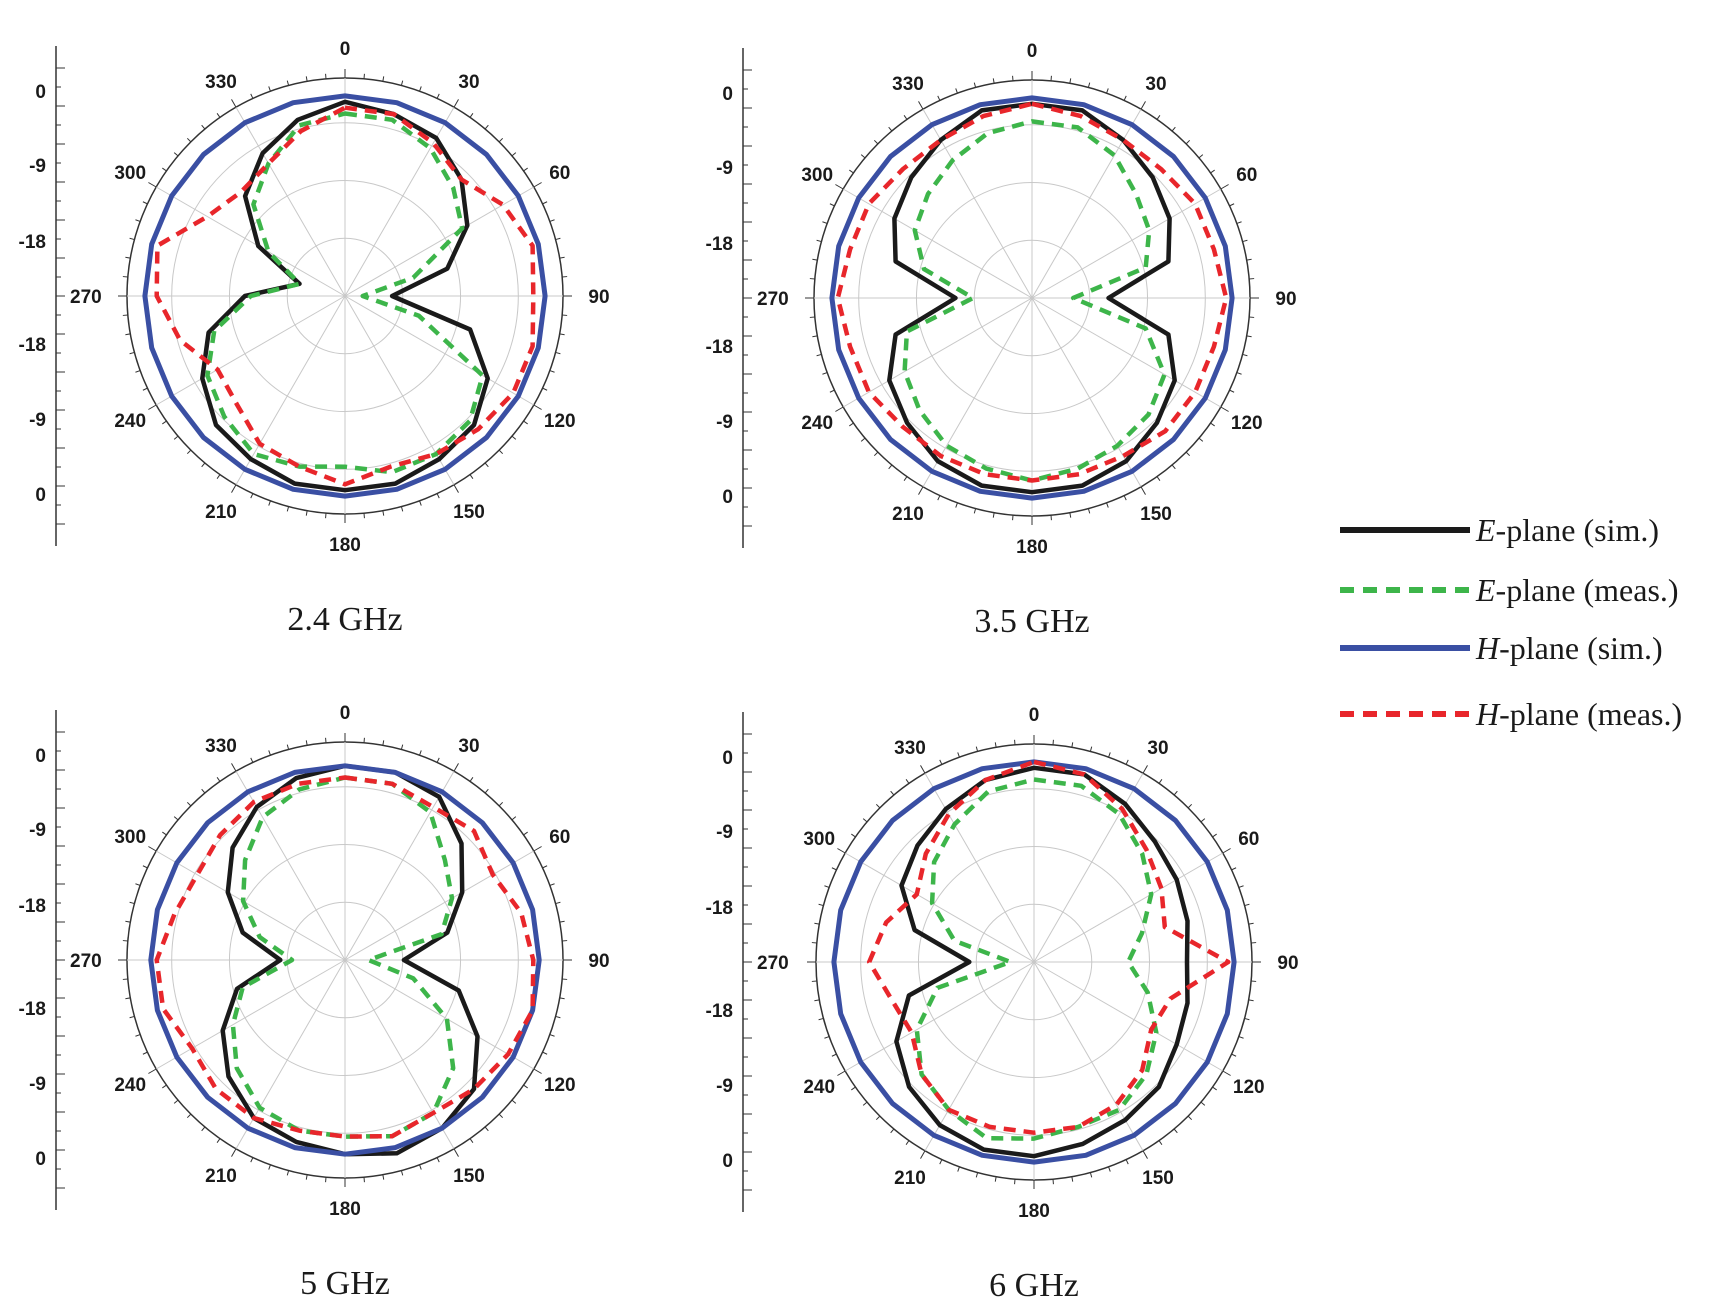  Describe the element at coordinates (86, 961) in the screenshot. I see `angle-label: 270` at that location.